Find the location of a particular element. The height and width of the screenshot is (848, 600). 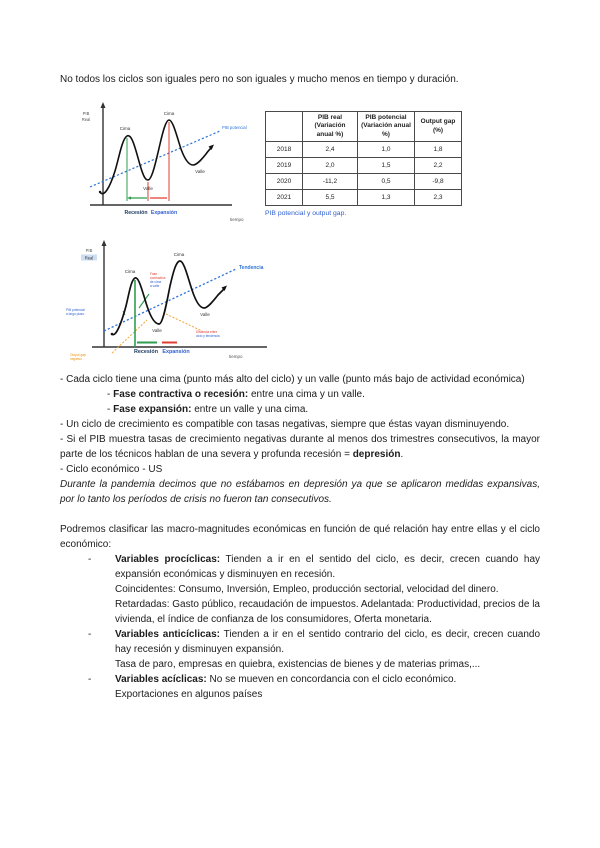

expansion-bar is located at coordinates (169, 342).